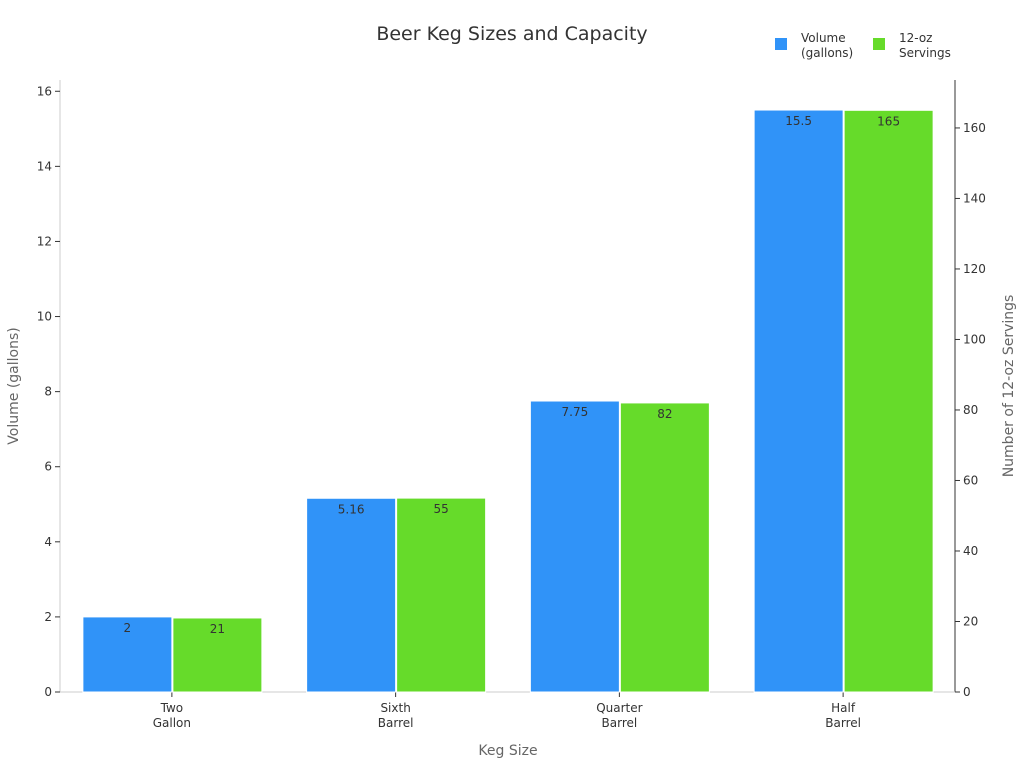 This screenshot has height=772, width=1024. Describe the element at coordinates (798, 121) in the screenshot. I see `data-label: 15.5` at that location.